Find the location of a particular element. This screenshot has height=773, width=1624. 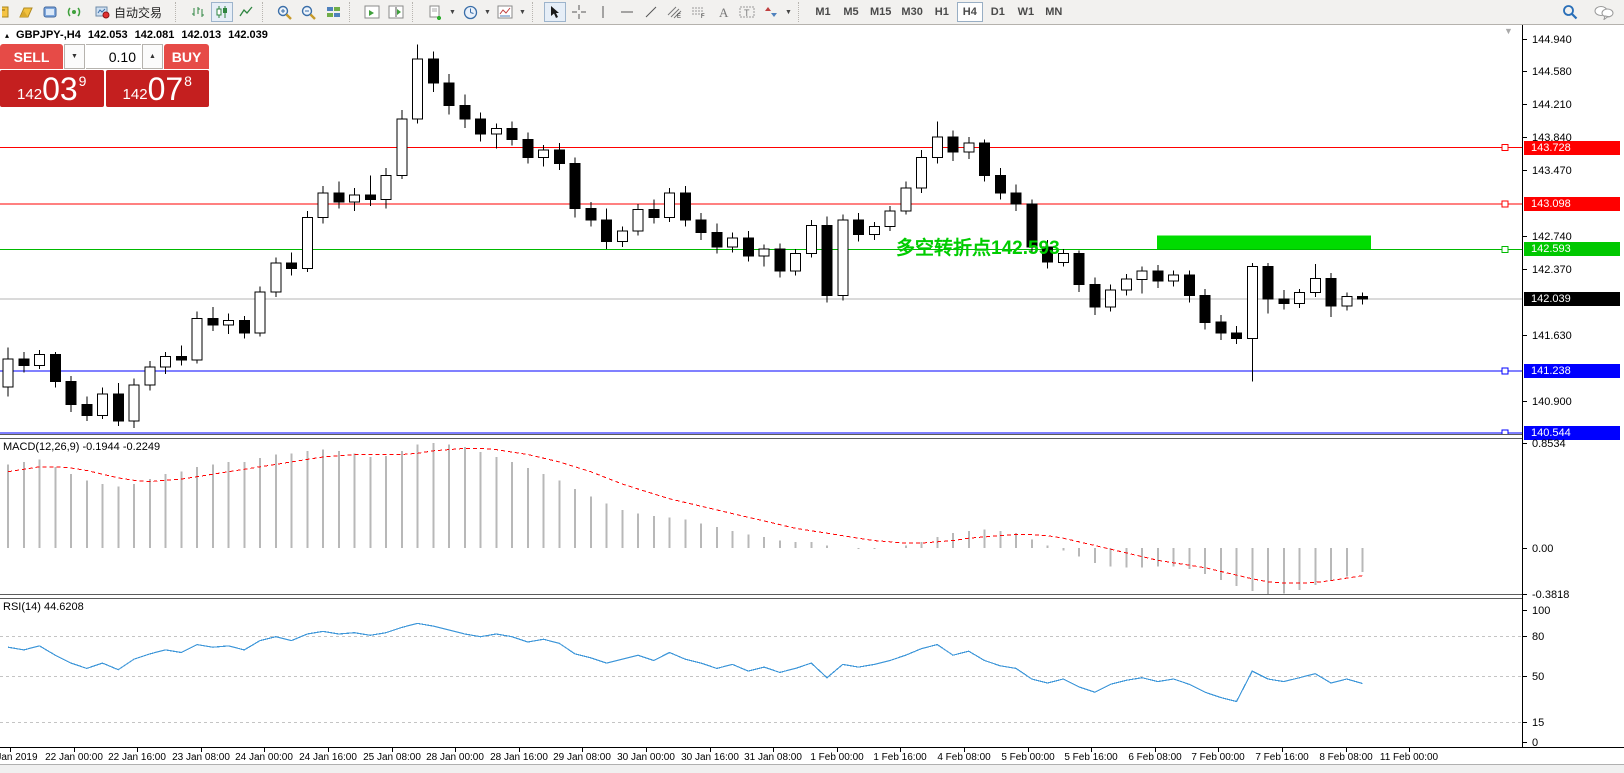

pivot-annotation-text: 多空转折点142.593 is located at coordinates (978, 248).